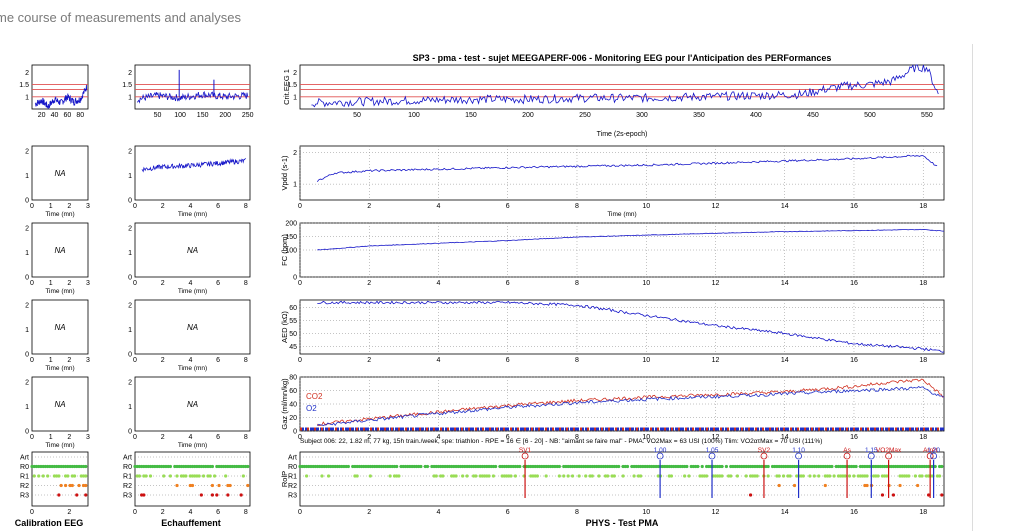 The width and height of the screenshot is (1024, 531). Describe the element at coordinates (127, 477) in the screenshot. I see `rolp-warmup-category: R1` at that location.